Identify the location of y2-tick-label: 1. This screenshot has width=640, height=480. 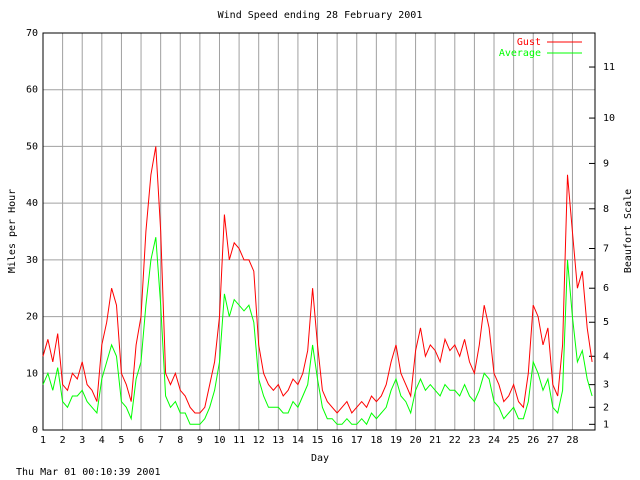
(606, 424).